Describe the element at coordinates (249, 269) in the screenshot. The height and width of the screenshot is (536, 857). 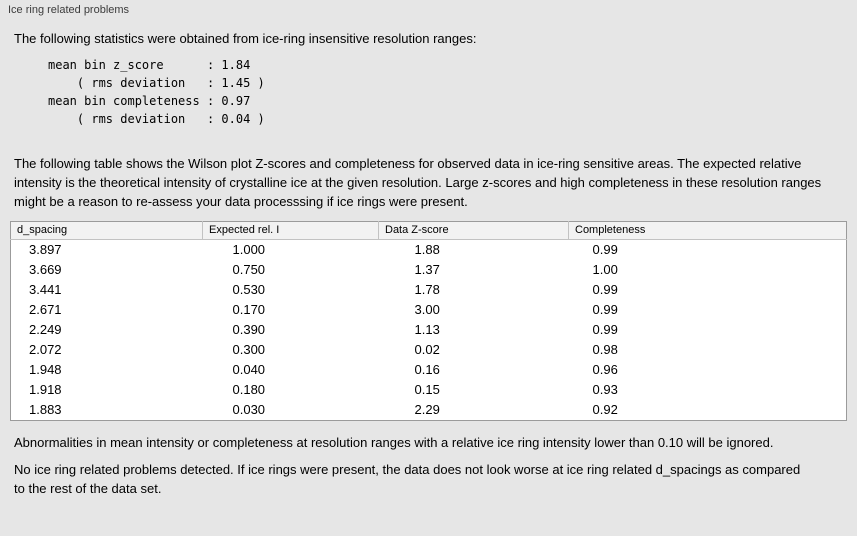
I see `table-cell: 0.750` at that location.